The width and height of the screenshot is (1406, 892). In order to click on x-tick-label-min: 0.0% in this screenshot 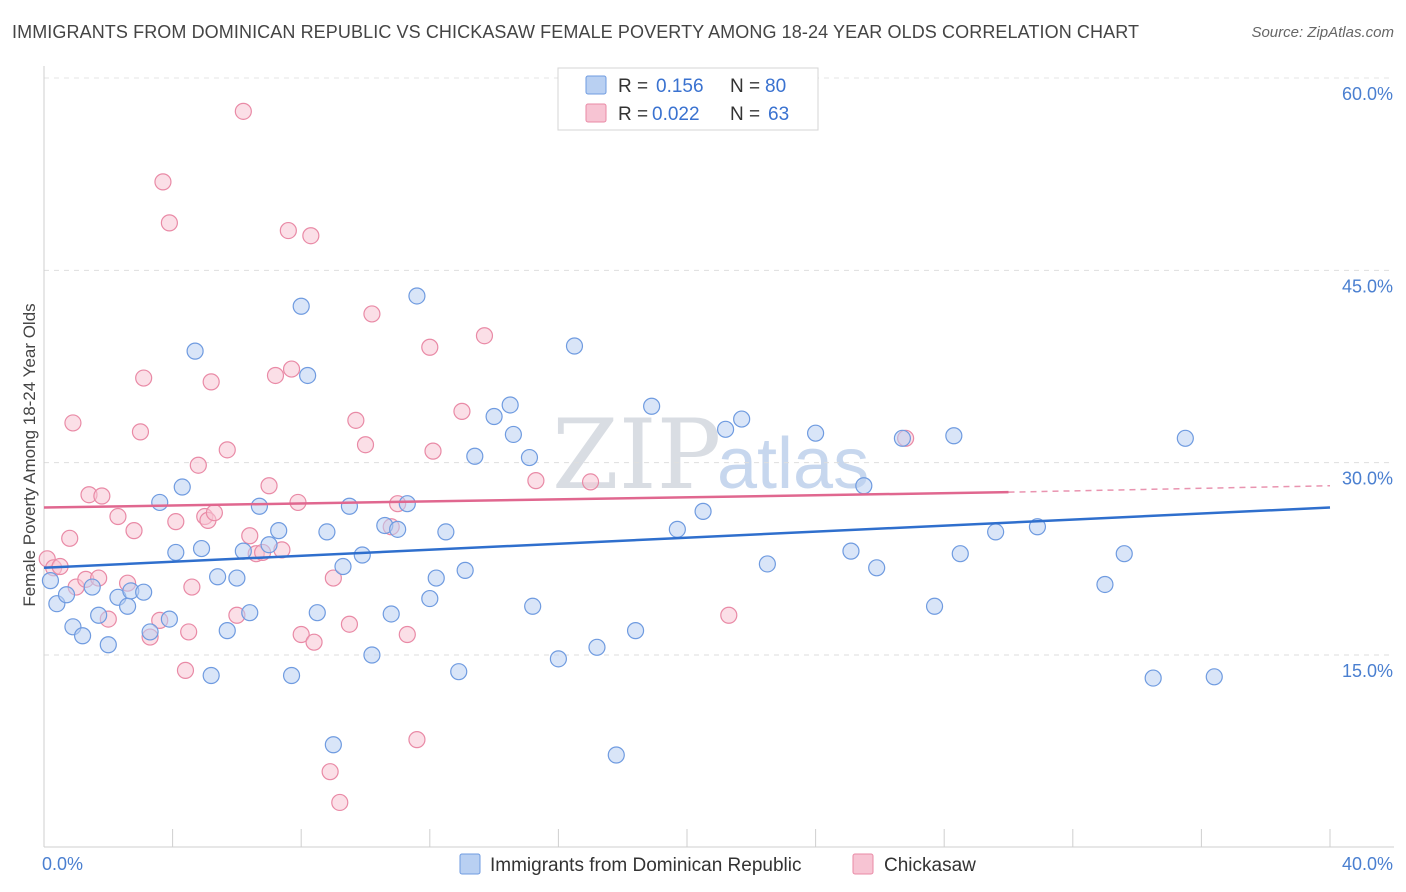, I will do `click(62, 864)`.